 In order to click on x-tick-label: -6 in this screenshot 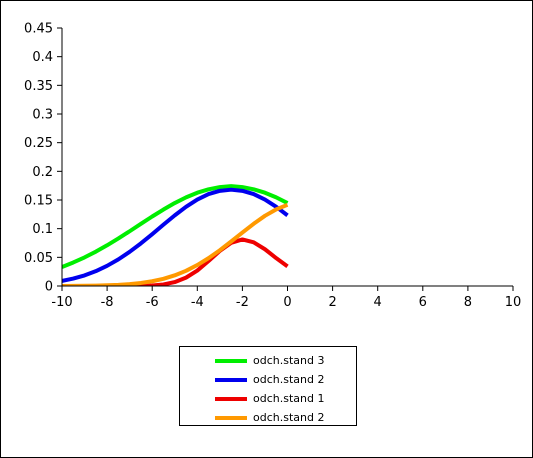, I will do `click(152, 302)`.